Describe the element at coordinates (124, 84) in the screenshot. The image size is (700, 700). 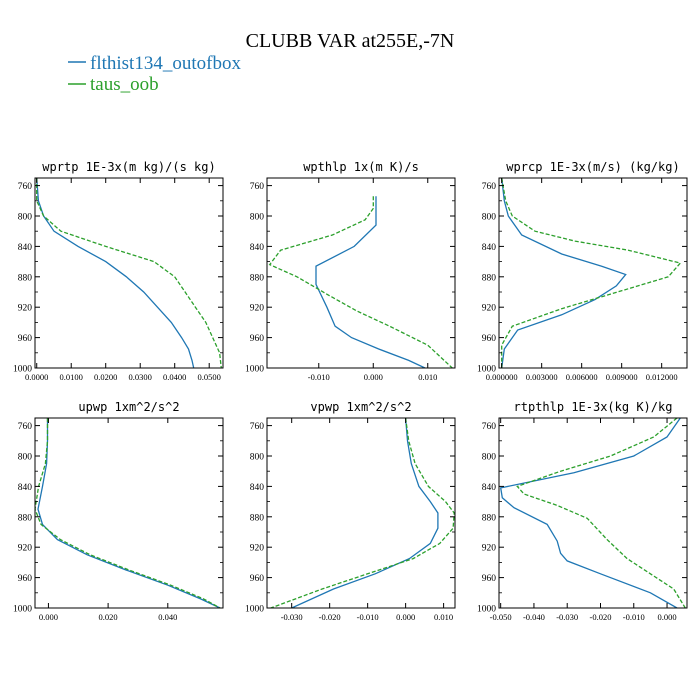
I see `legend-label-taus-oob: taus_oob` at that location.